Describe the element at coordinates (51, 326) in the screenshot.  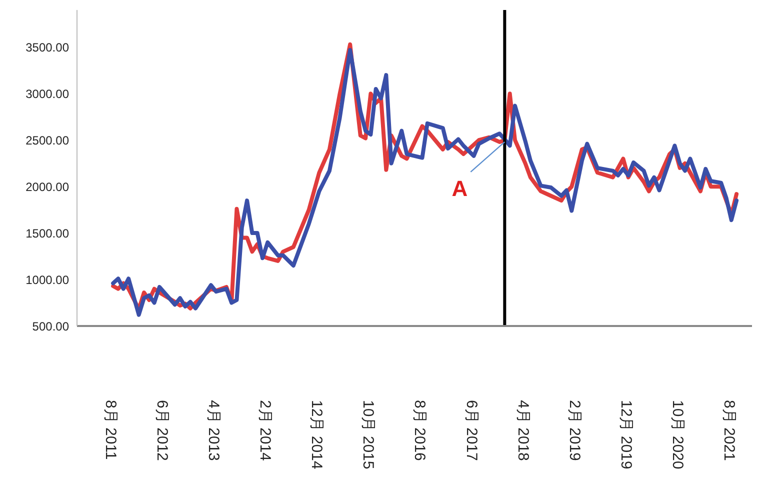
I see `y-tick-label: 500.00` at that location.